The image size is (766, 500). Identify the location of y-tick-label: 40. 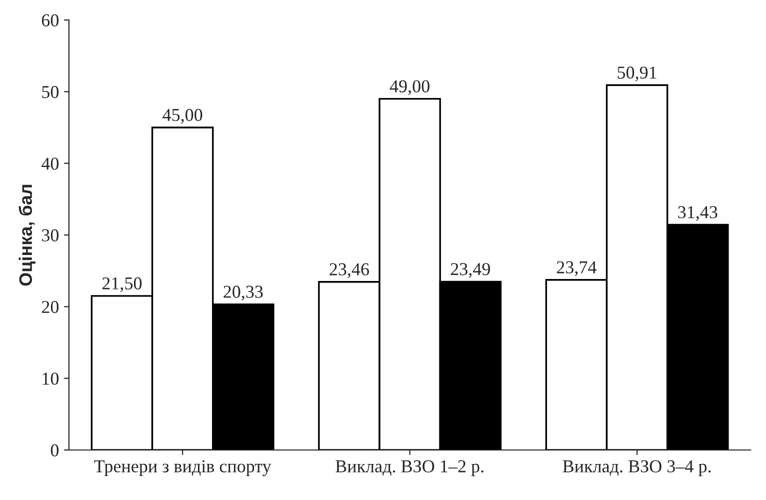
(50, 164).